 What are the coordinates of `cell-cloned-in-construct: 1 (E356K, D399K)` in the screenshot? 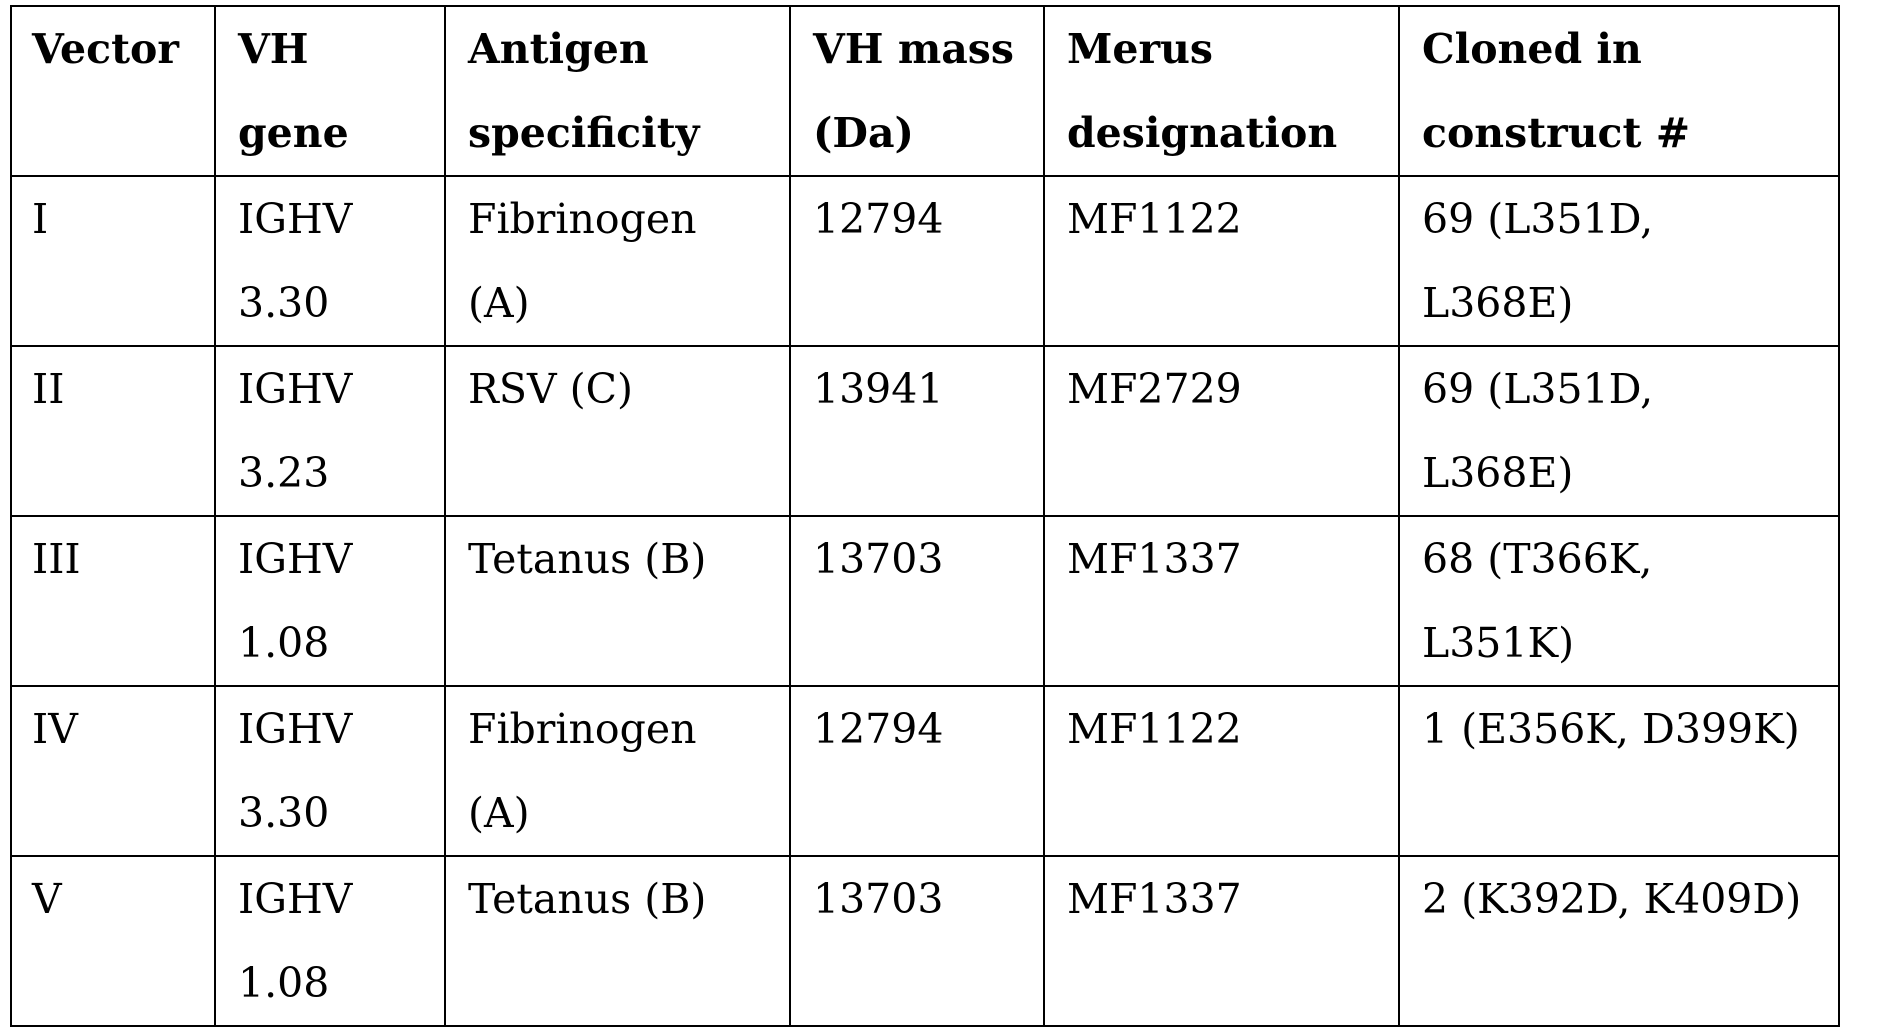 It's located at (1619, 771).